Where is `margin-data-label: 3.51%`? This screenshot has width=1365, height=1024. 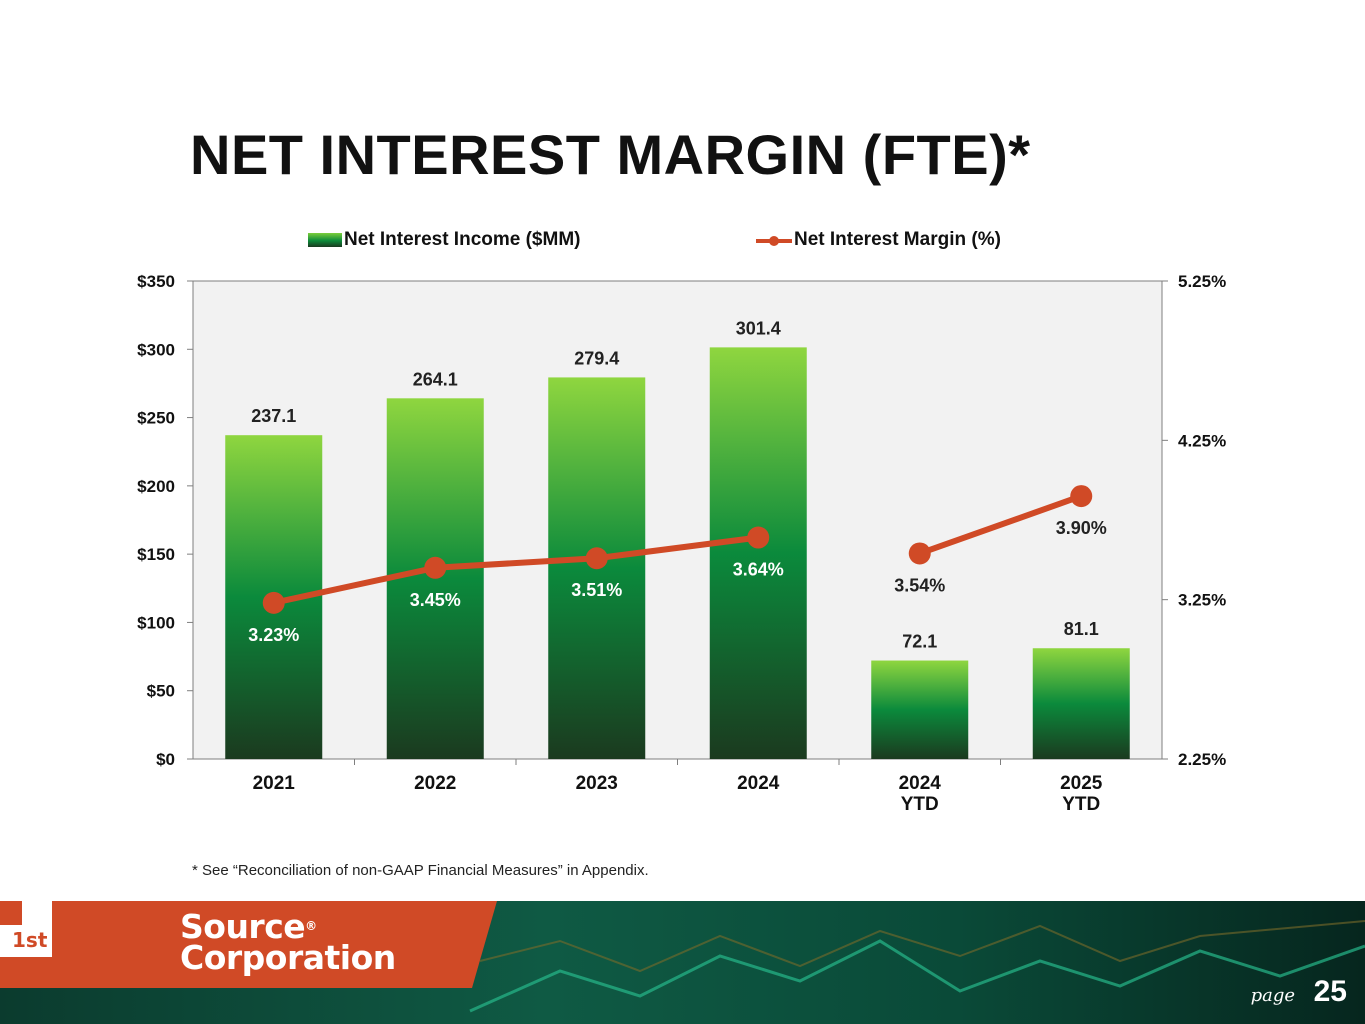 margin-data-label: 3.51% is located at coordinates (596, 590).